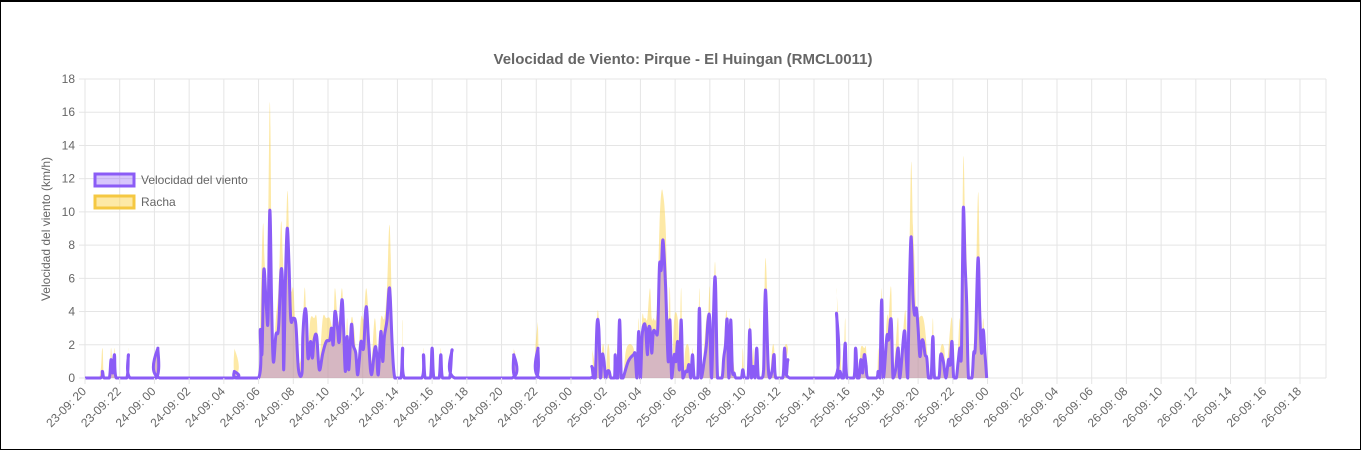  What do you see at coordinates (69, 79) in the screenshot?
I see `y-tick-label: 18` at bounding box center [69, 79].